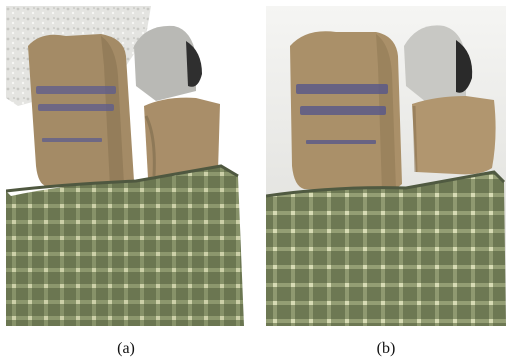 Image resolution: width=506 pixels, height=362 pixels. I want to click on caption-b: (b), so click(386, 348).